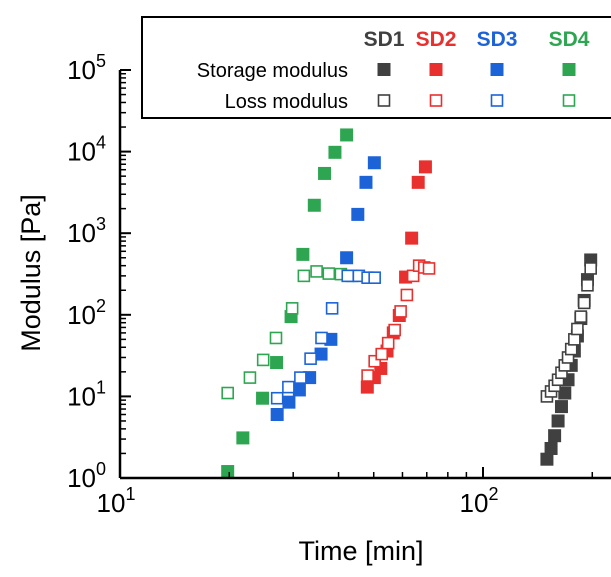 This screenshot has height=577, width=611. What do you see at coordinates (86, 476) in the screenshot?
I see `y-tick-label: 10⁰` at bounding box center [86, 476].